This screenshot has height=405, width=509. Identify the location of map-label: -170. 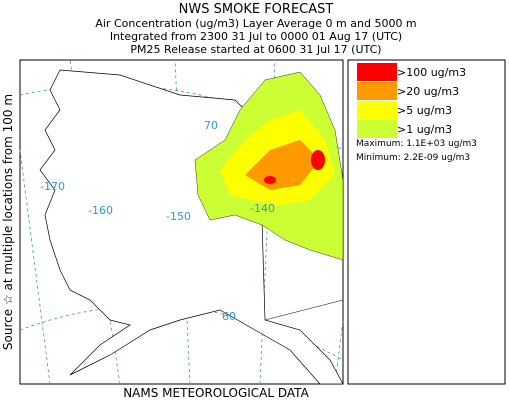
(52, 186).